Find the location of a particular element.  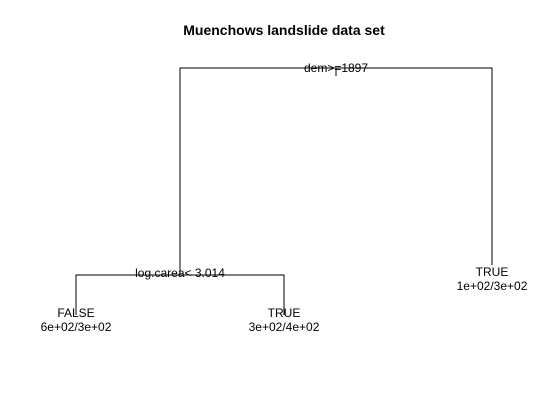

plot-title: Muenchows landslide data set is located at coordinates (284, 30).